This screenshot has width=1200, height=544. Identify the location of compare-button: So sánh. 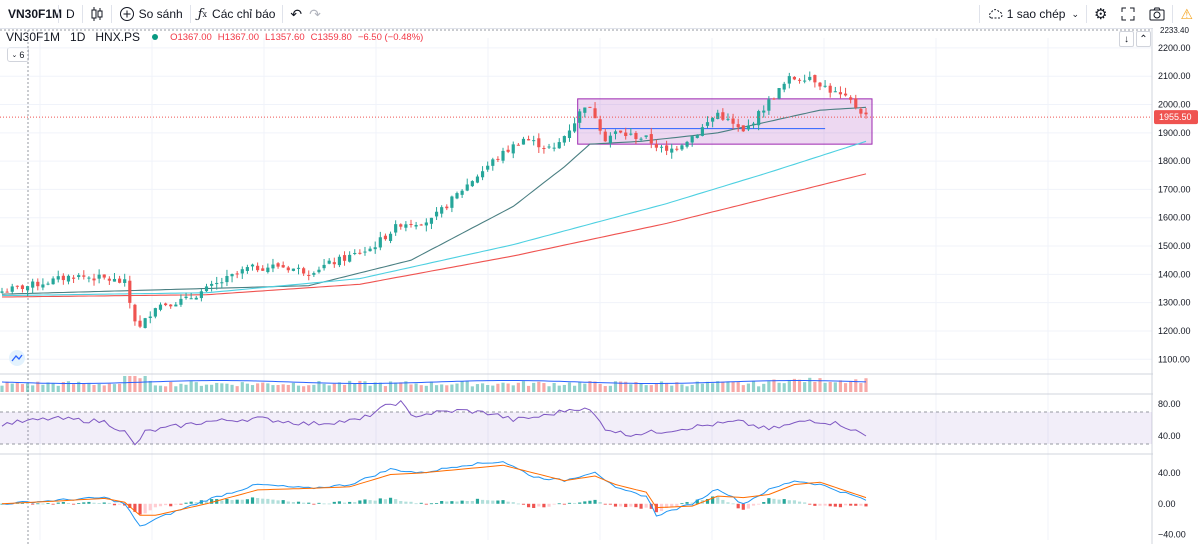
(151, 14).